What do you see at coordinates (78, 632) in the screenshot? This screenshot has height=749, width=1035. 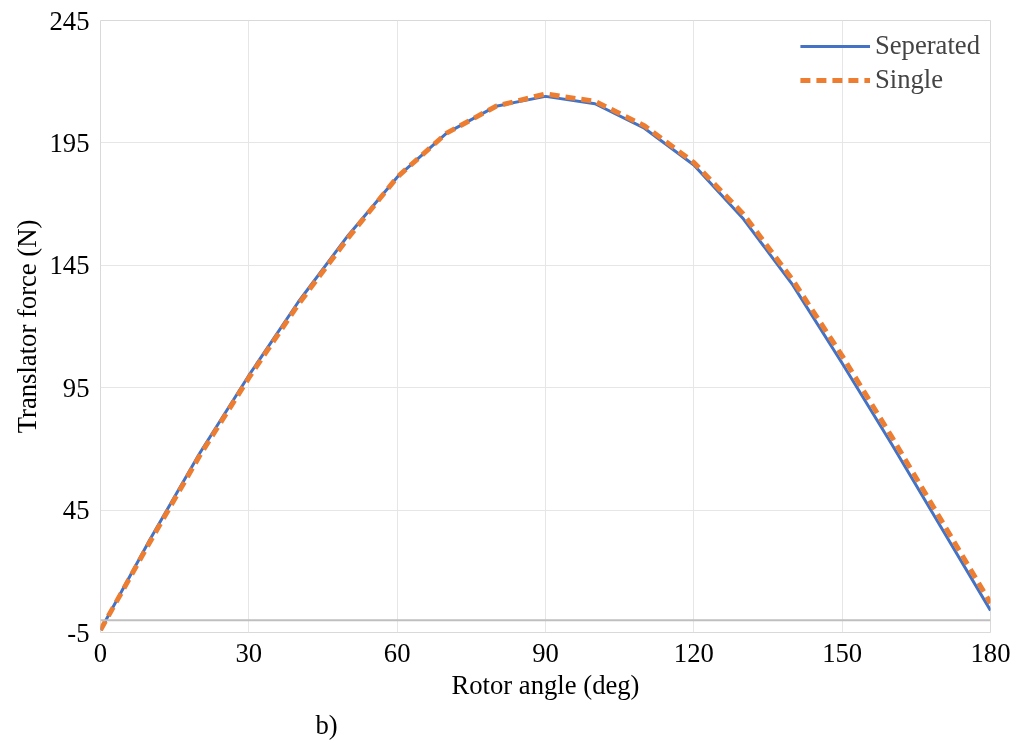 I see `y-tick-label: -5` at bounding box center [78, 632].